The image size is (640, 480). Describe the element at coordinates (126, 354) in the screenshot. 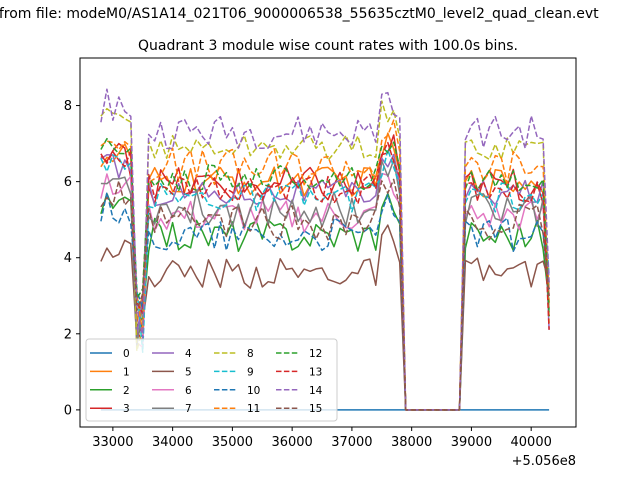

I see `legend-label-0: 0` at that location.